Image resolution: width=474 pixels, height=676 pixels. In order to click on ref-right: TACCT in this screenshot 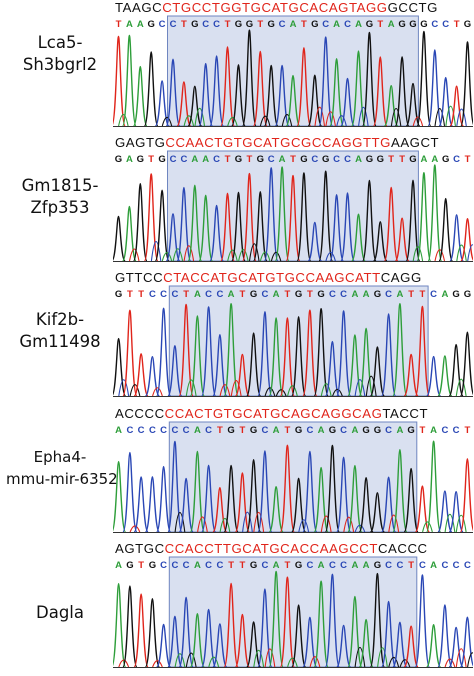, I will do `click(405, 413)`.